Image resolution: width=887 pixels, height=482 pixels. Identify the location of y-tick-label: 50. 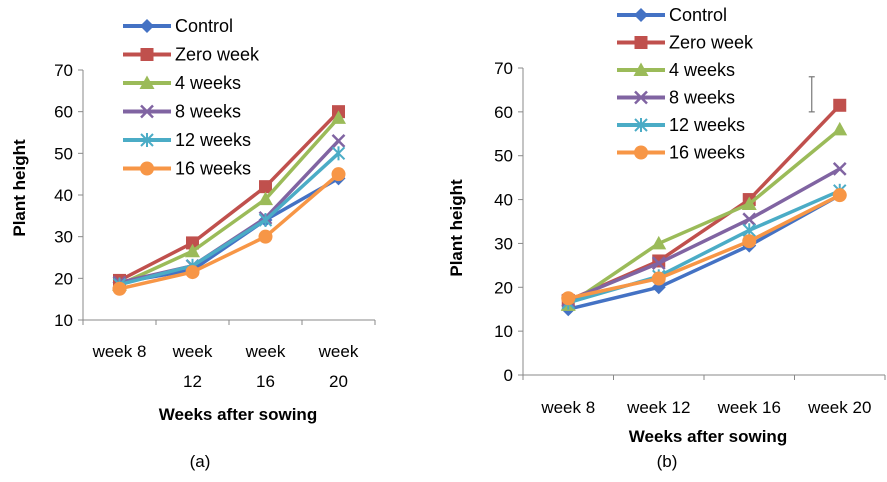
(63, 153).